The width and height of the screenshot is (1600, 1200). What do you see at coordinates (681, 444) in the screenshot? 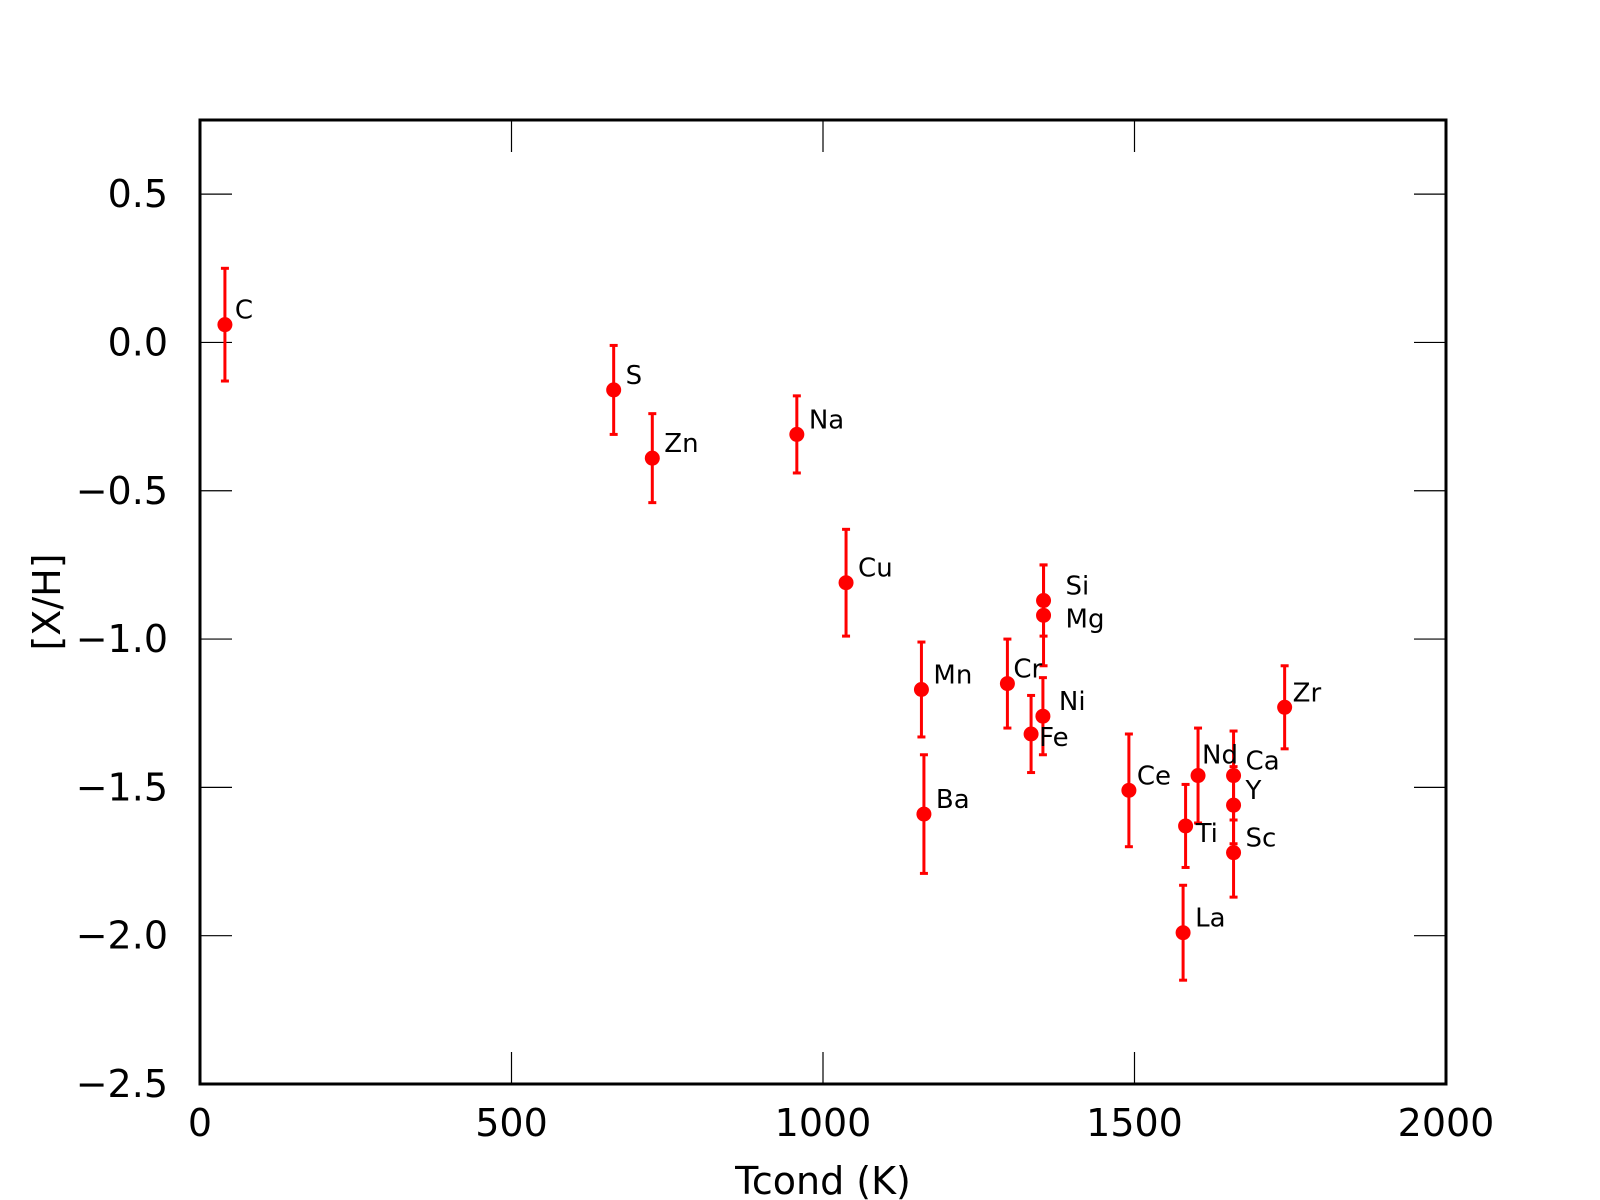
I see `point-label: Zn` at bounding box center [681, 444].